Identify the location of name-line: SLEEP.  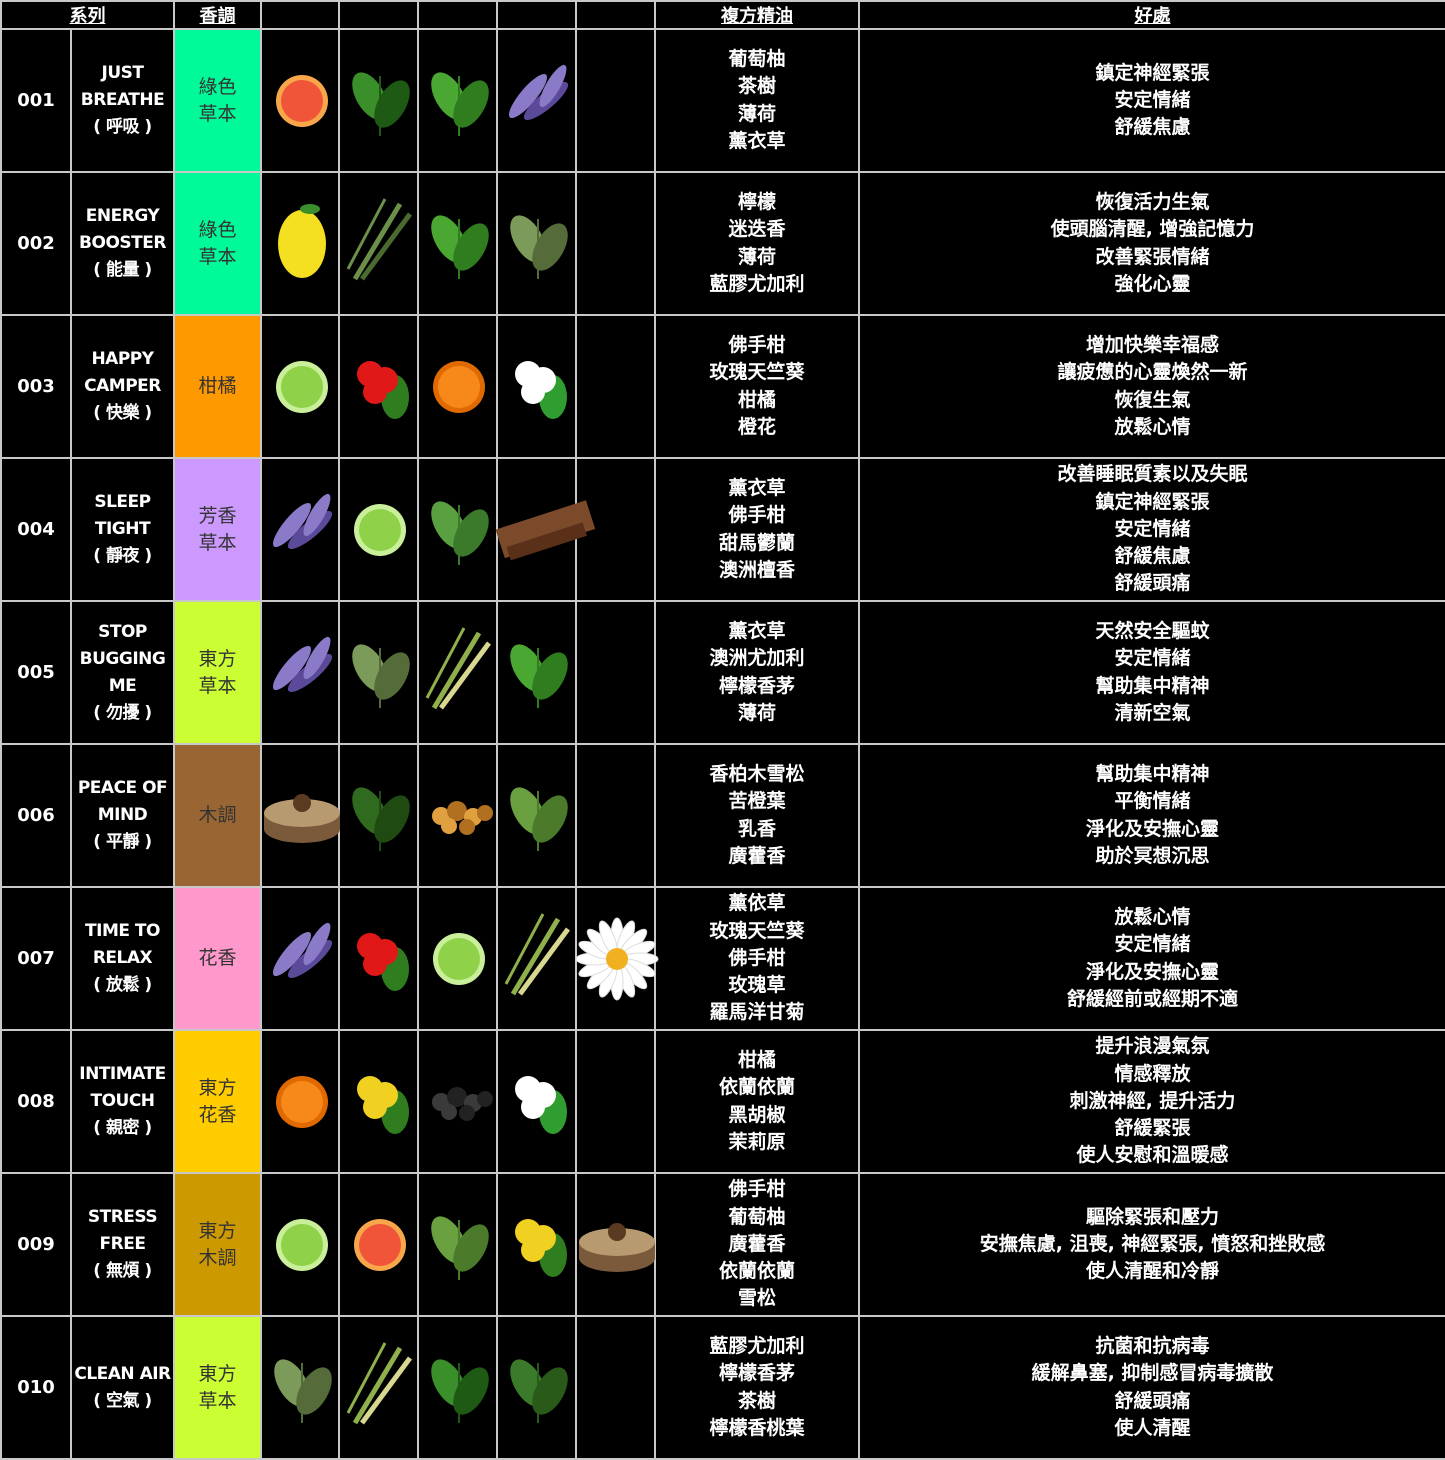
(122, 502).